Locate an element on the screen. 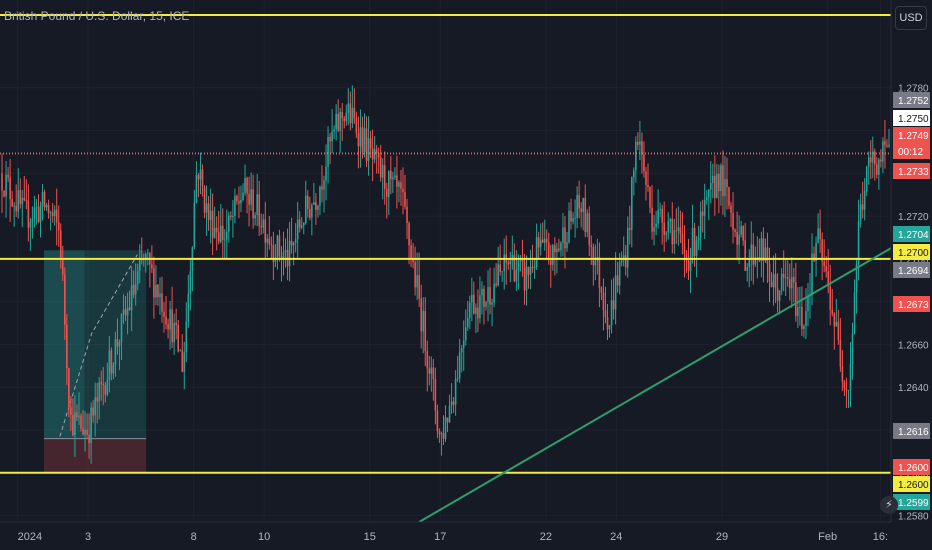 This screenshot has width=932, height=550. x-tick-label-3: 10 is located at coordinates (264, 537).